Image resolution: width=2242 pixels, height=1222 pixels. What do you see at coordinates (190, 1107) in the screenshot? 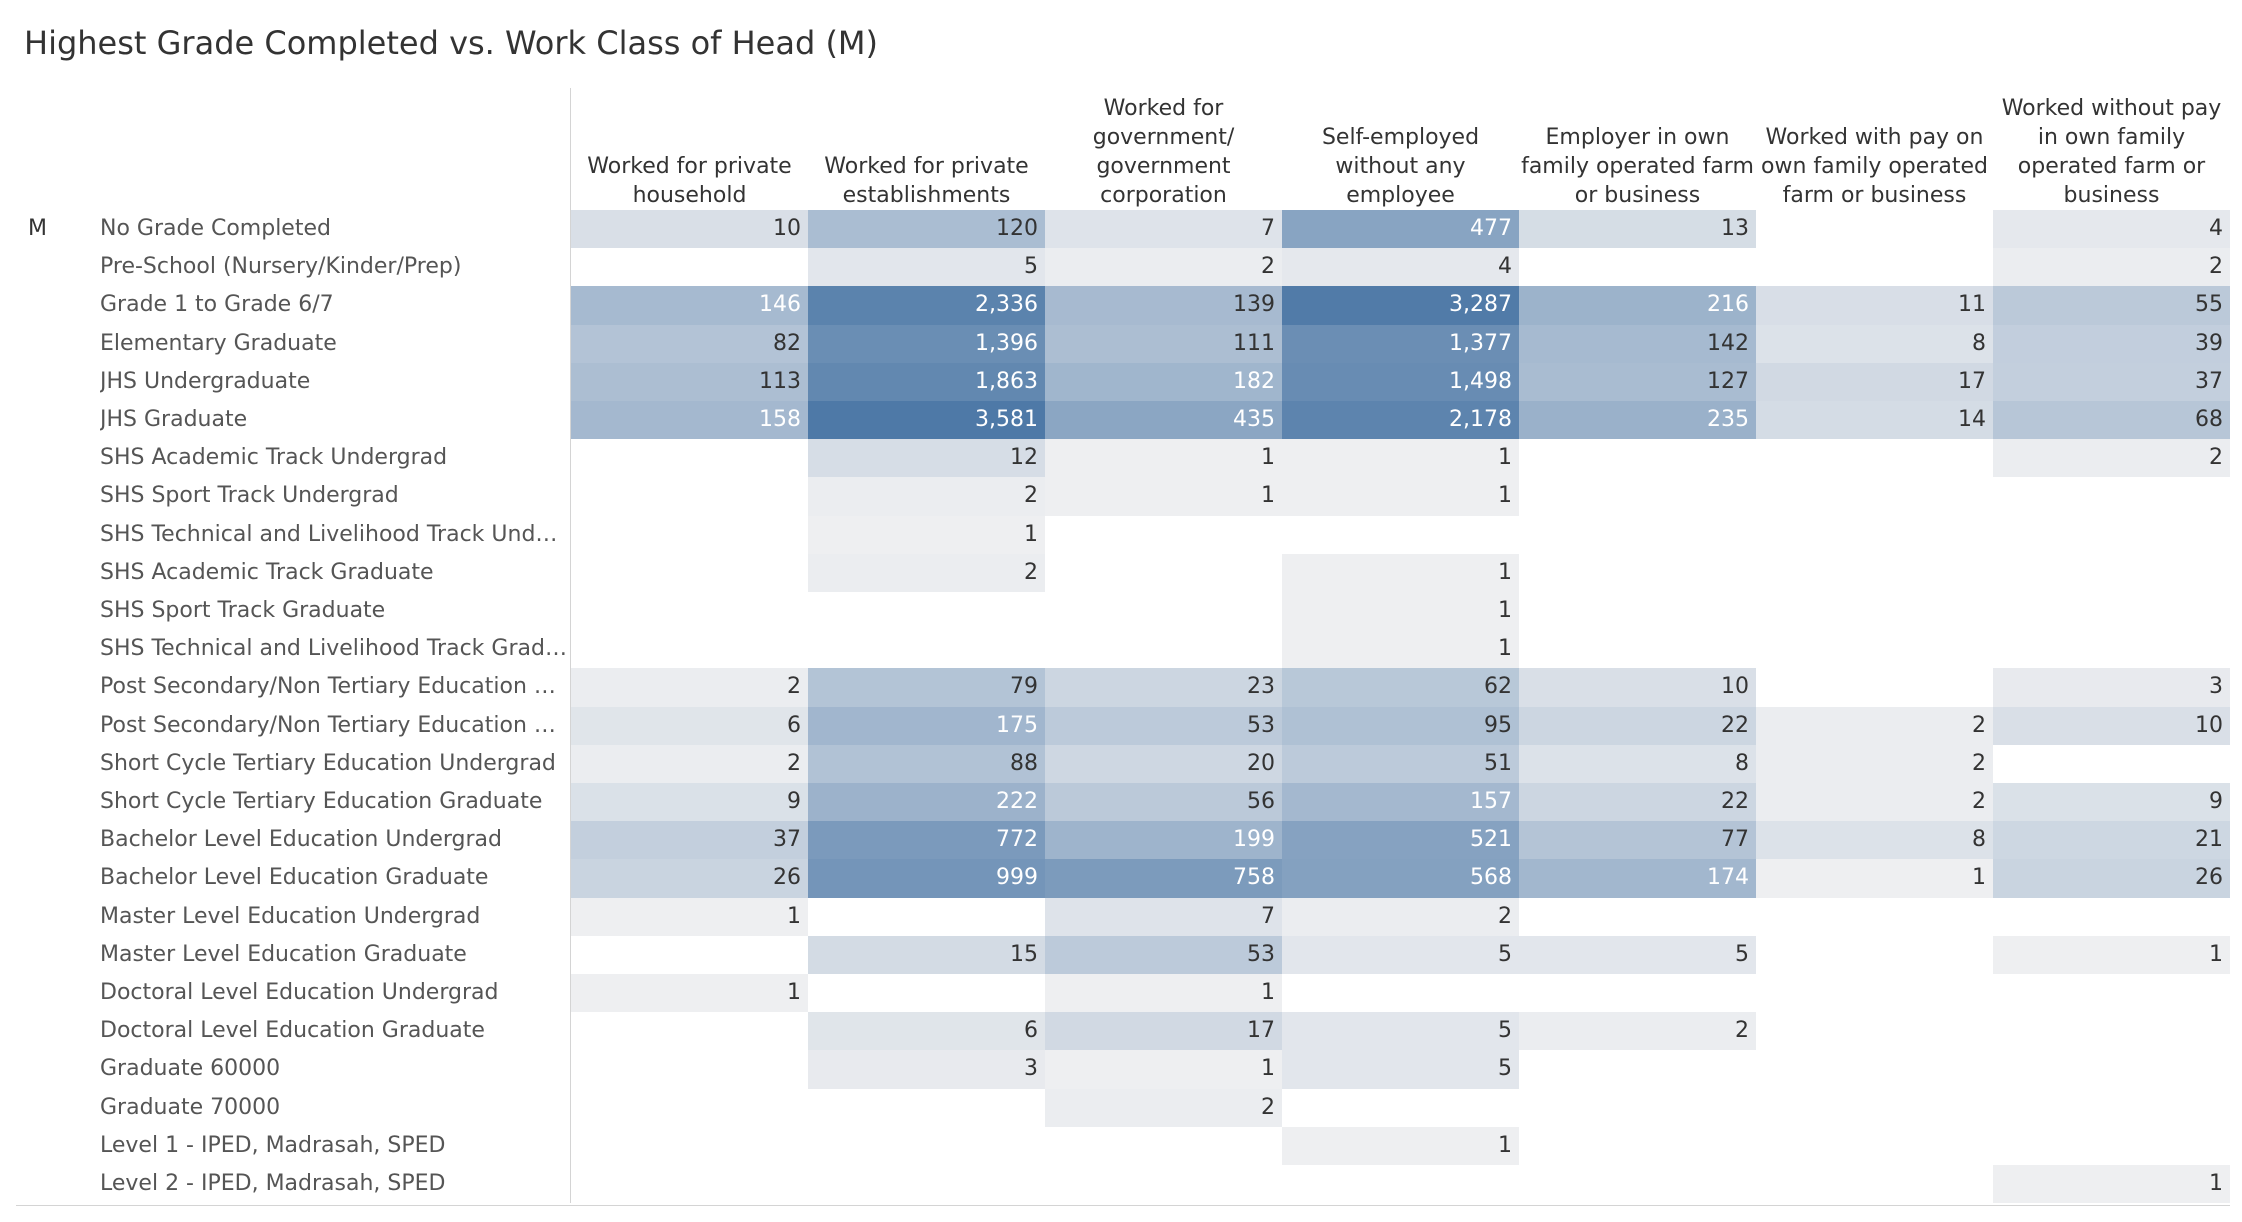
I see `row-label: Graduate 70000` at bounding box center [190, 1107].